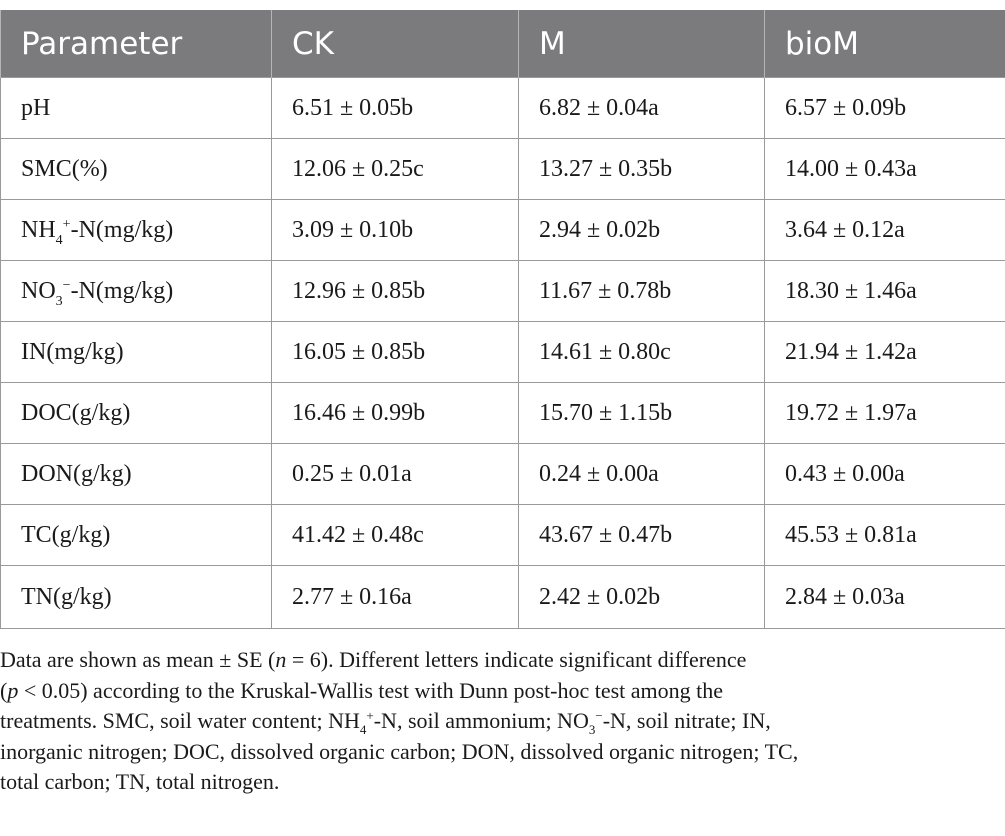 The height and width of the screenshot is (836, 1005). Describe the element at coordinates (59, 240) in the screenshot. I see `param-subscript: 4` at that location.